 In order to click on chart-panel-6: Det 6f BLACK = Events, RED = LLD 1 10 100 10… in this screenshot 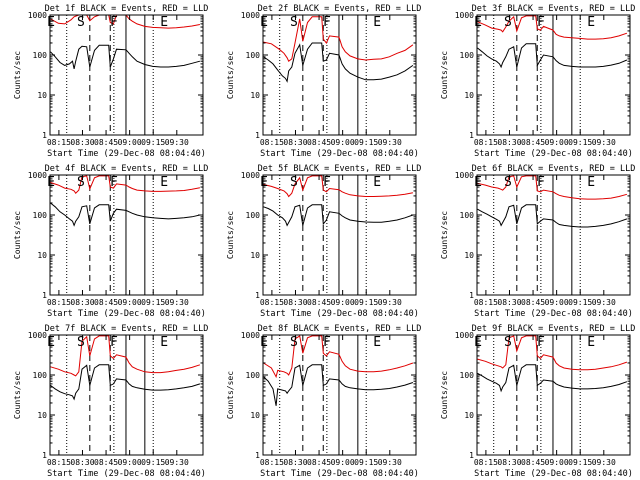, I will do `click(537, 241)`.